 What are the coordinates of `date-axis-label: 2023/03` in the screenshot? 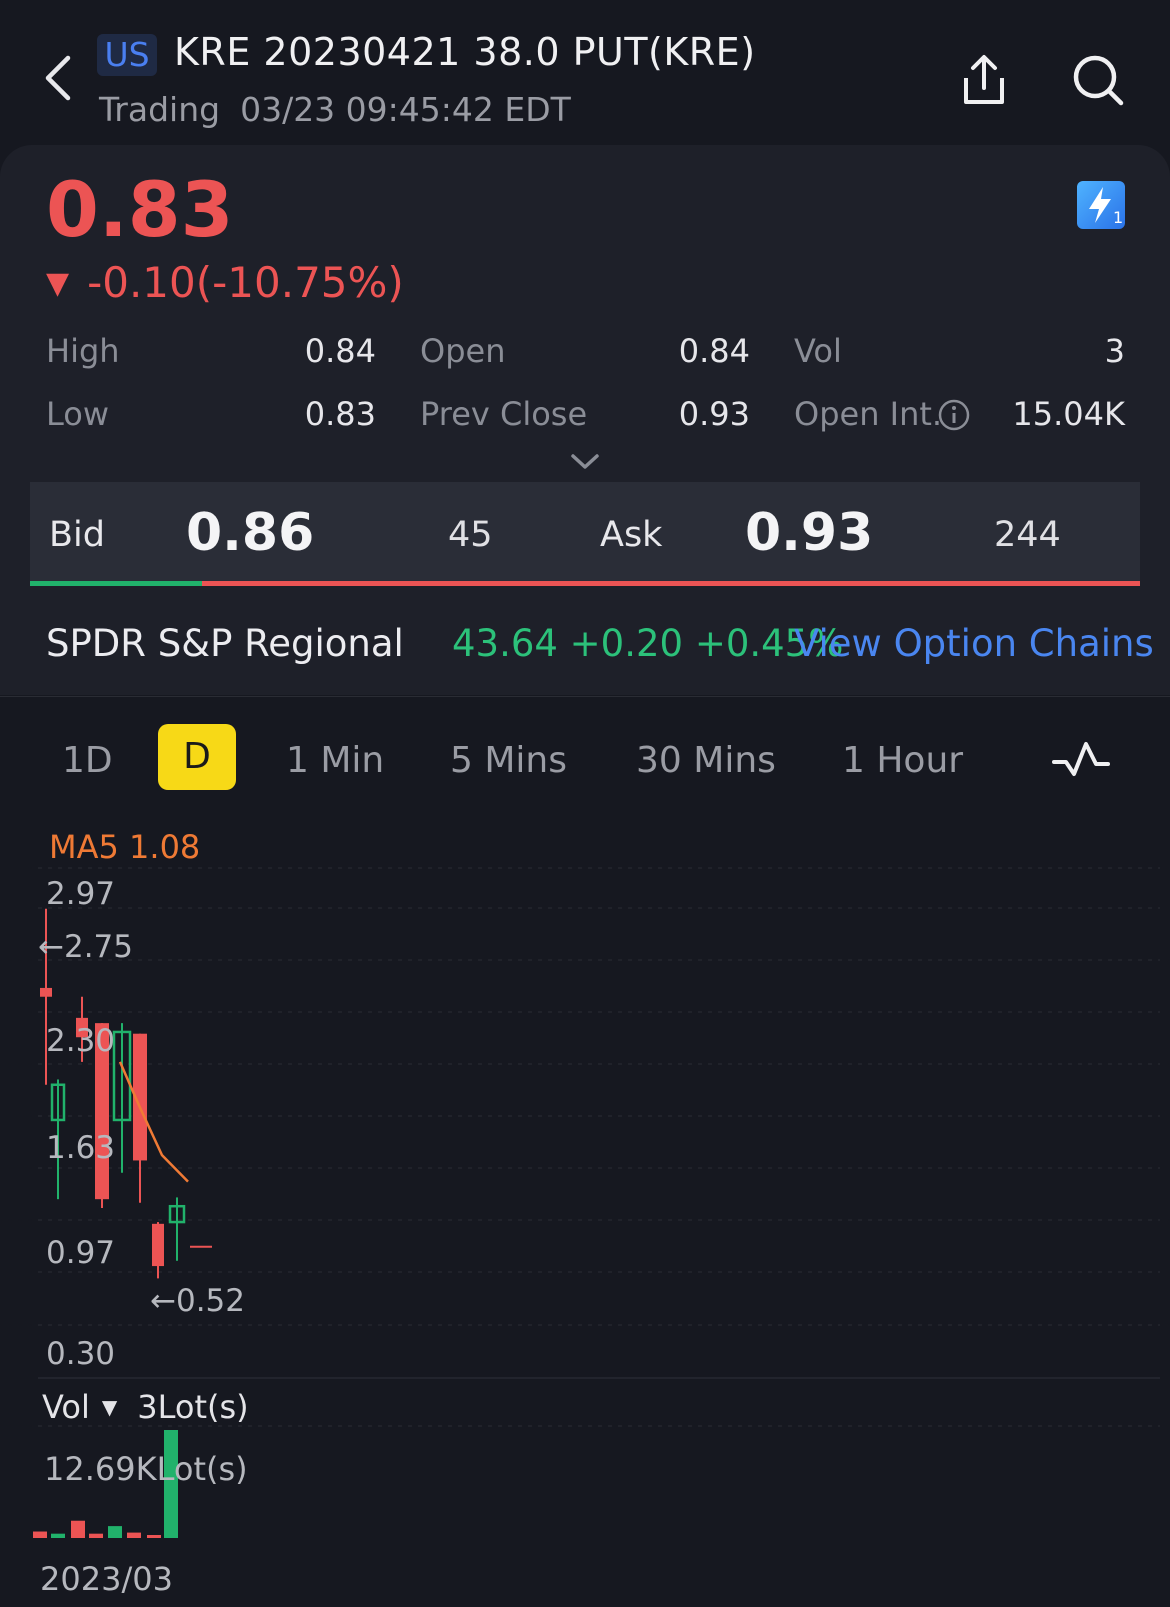 It's located at (106, 1579).